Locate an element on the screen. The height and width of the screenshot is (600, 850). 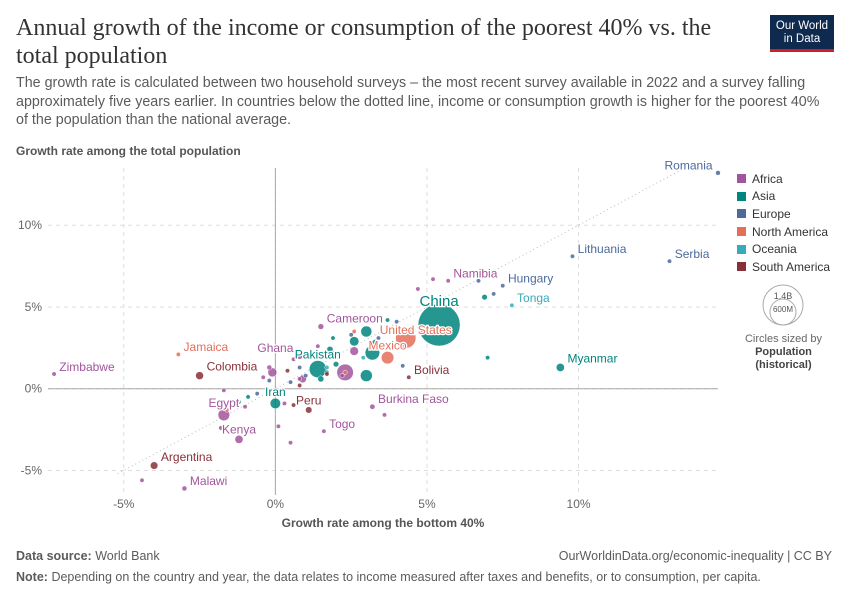
data-point-asia-i is located at coordinates (239, 402).